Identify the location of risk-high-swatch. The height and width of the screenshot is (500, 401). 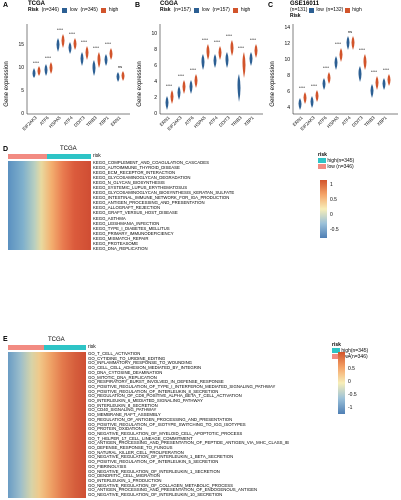
(336, 351).